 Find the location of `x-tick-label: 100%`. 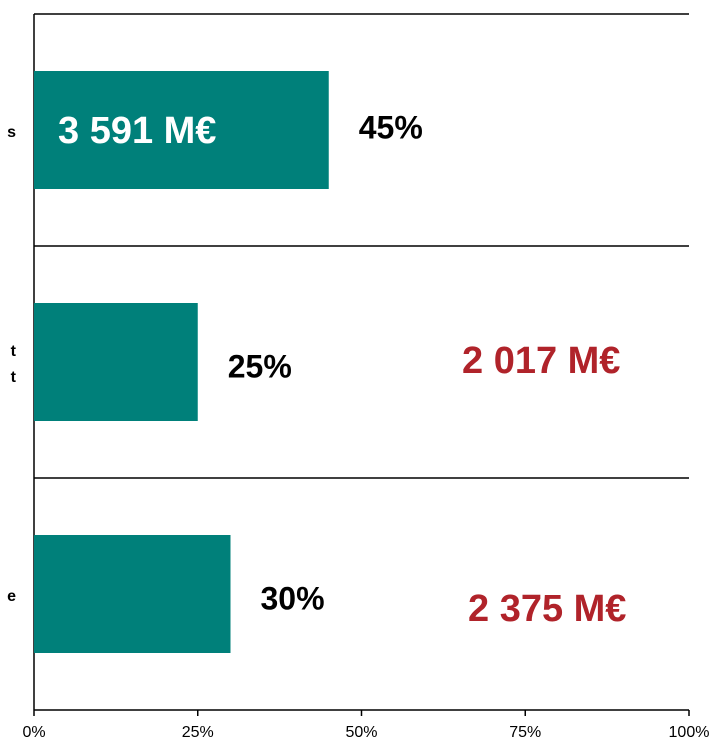

x-tick-label: 100% is located at coordinates (689, 732).